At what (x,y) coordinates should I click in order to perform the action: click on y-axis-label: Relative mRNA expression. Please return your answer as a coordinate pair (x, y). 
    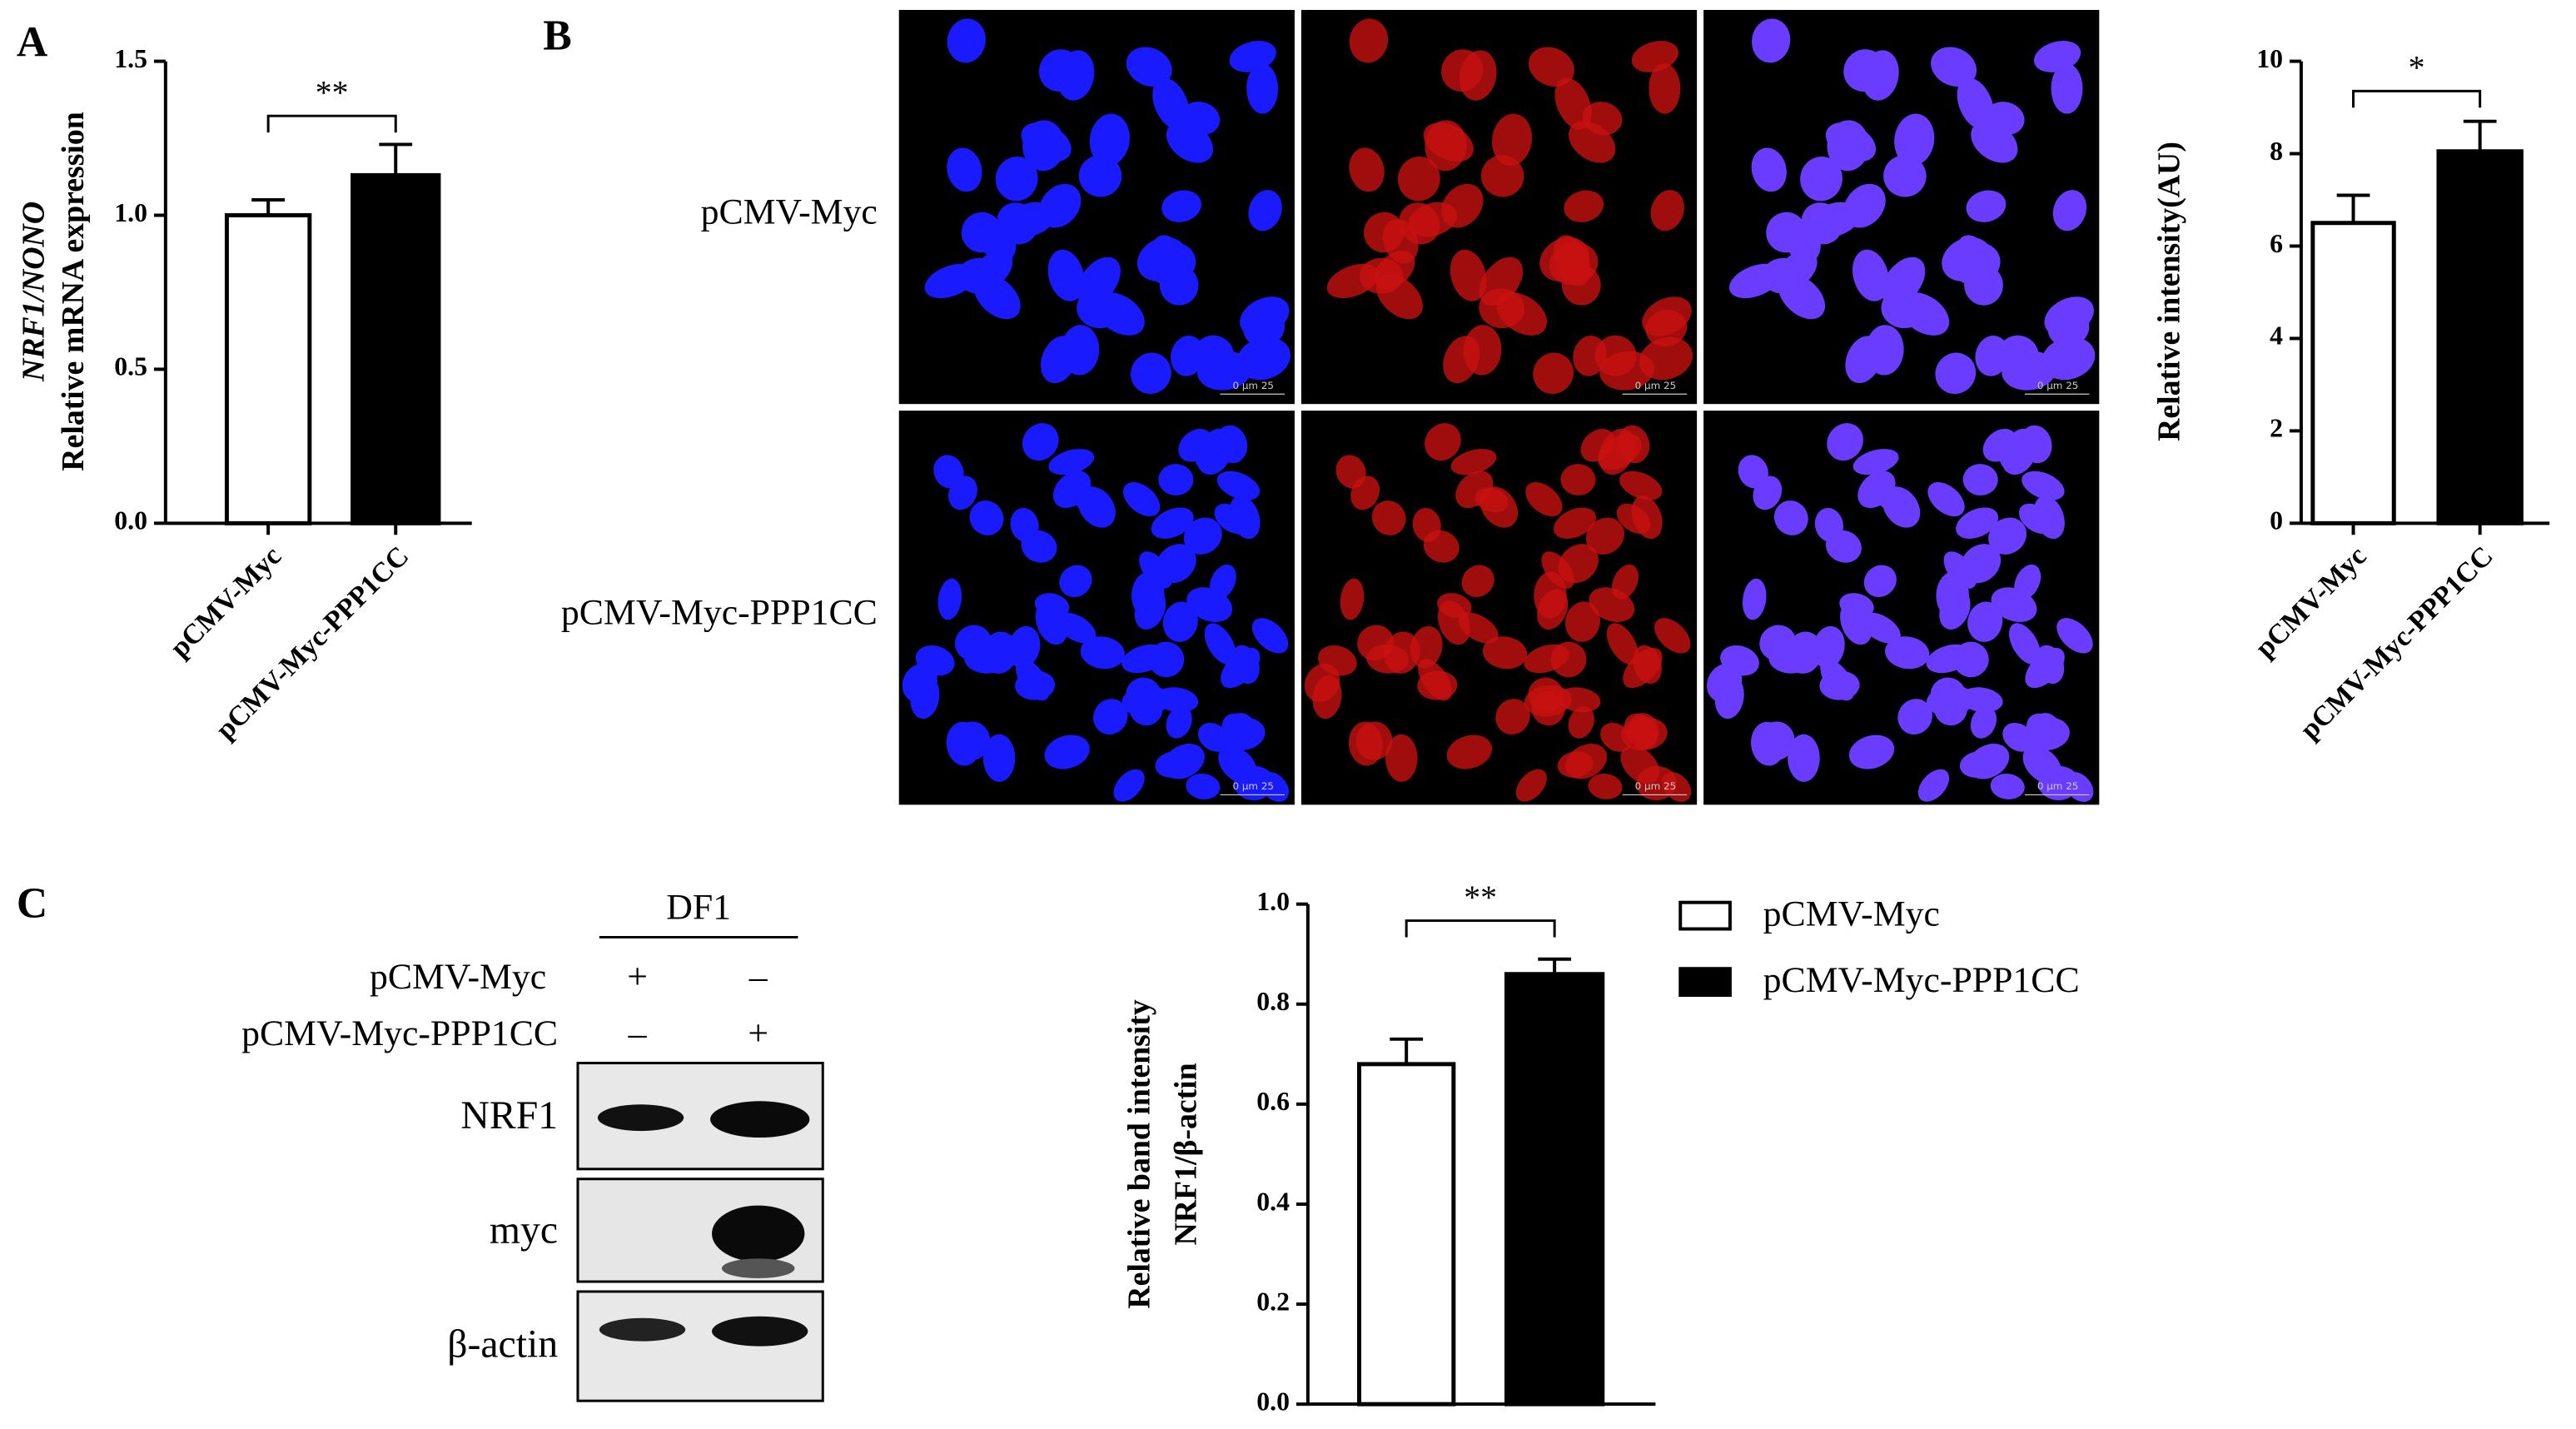
    Looking at the image, I should click on (73, 291).